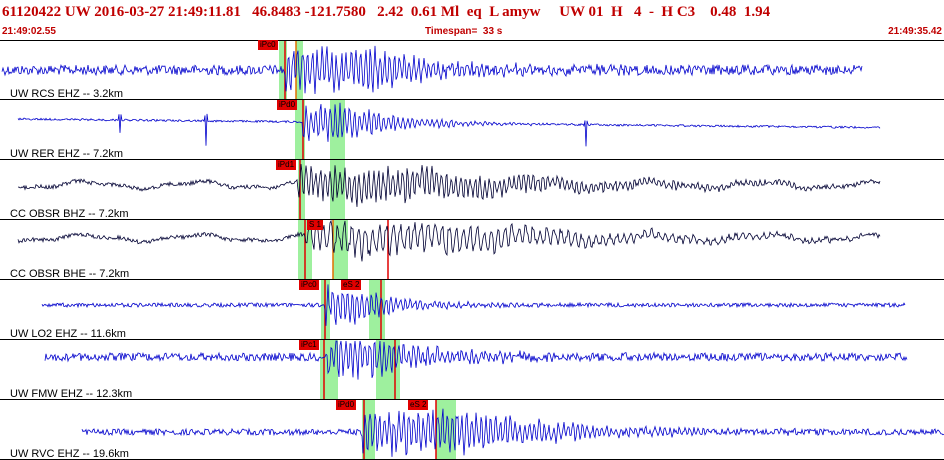 The width and height of the screenshot is (944, 460). What do you see at coordinates (315, 225) in the screenshot?
I see `pick-flag: S 1` at bounding box center [315, 225].